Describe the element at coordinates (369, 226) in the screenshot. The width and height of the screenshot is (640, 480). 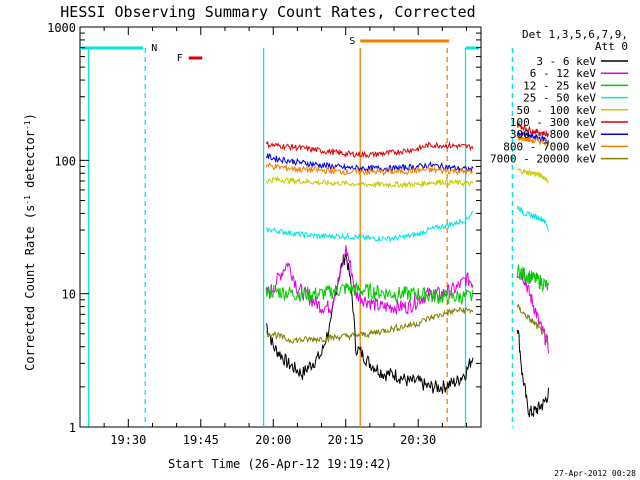
I see `series-line-25-50-kev` at that location.